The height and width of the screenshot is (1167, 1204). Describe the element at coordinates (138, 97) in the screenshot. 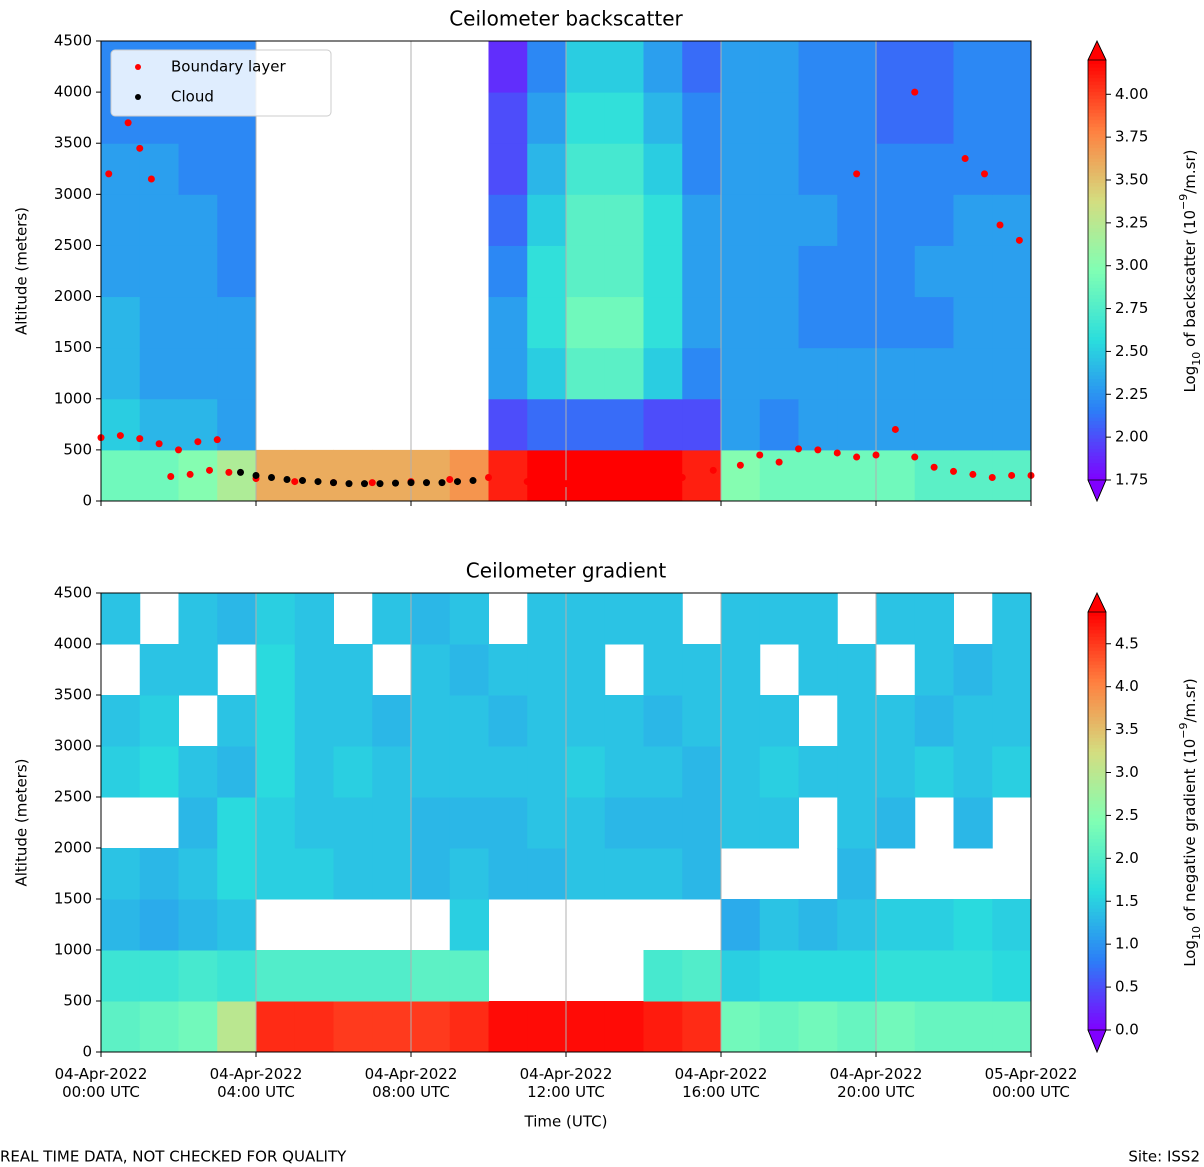

I see `legend-marker` at that location.